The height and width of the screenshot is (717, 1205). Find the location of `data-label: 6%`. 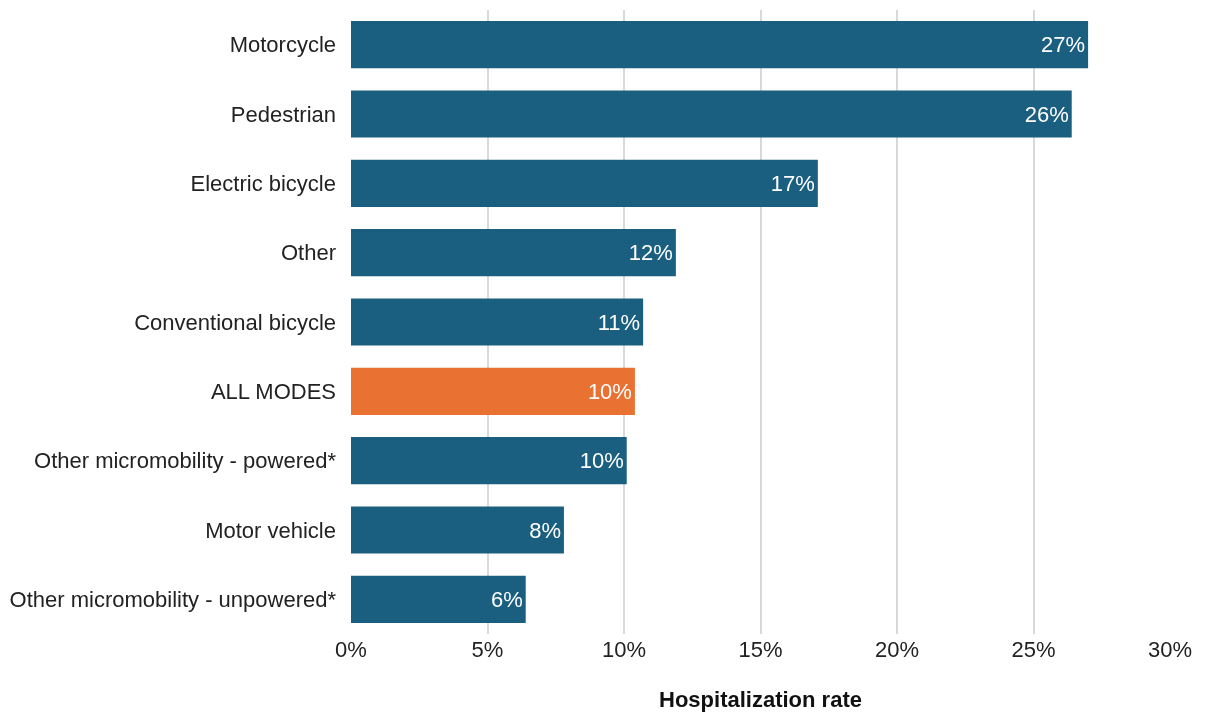

data-label: 6% is located at coordinates (506, 599).